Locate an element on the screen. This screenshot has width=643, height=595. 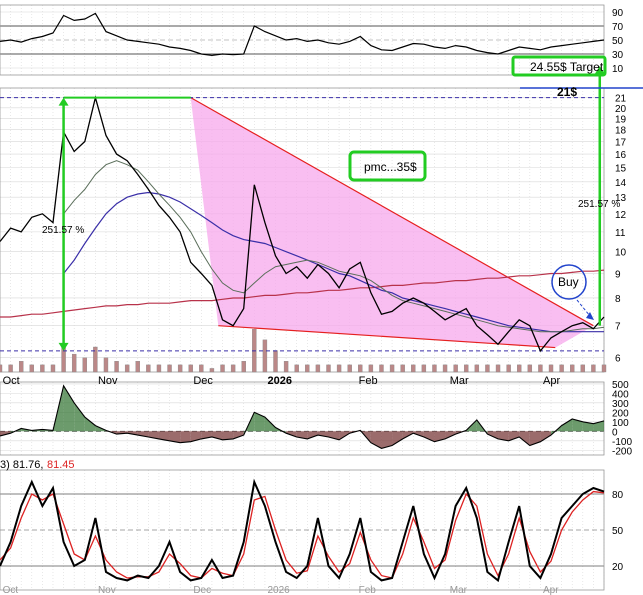
pmc-label: pmc...35$ is located at coordinates (390, 167).